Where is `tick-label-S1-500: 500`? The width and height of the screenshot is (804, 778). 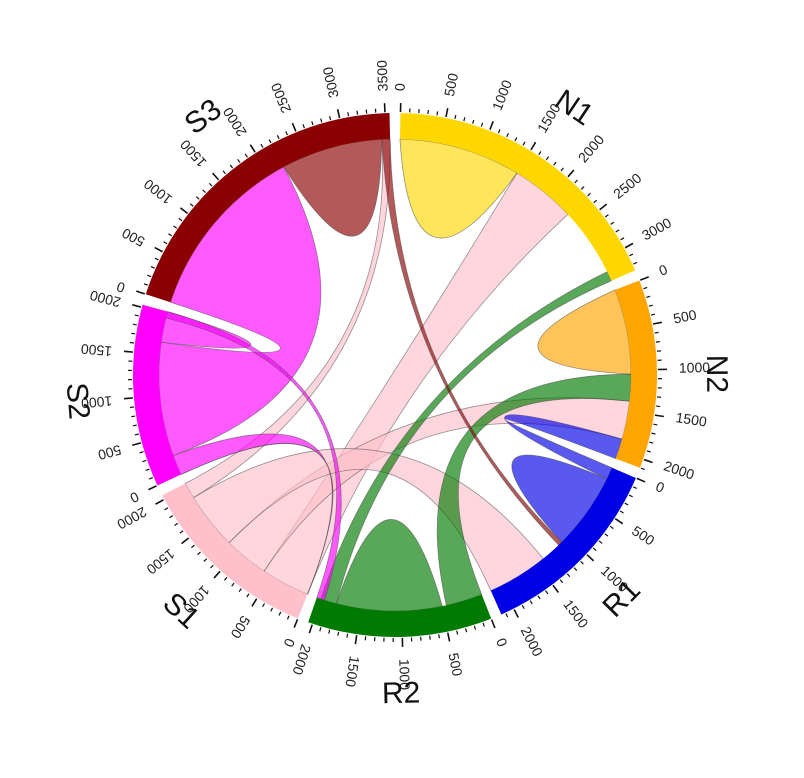 tick-label-S1-500: 500 is located at coordinates (241, 627).